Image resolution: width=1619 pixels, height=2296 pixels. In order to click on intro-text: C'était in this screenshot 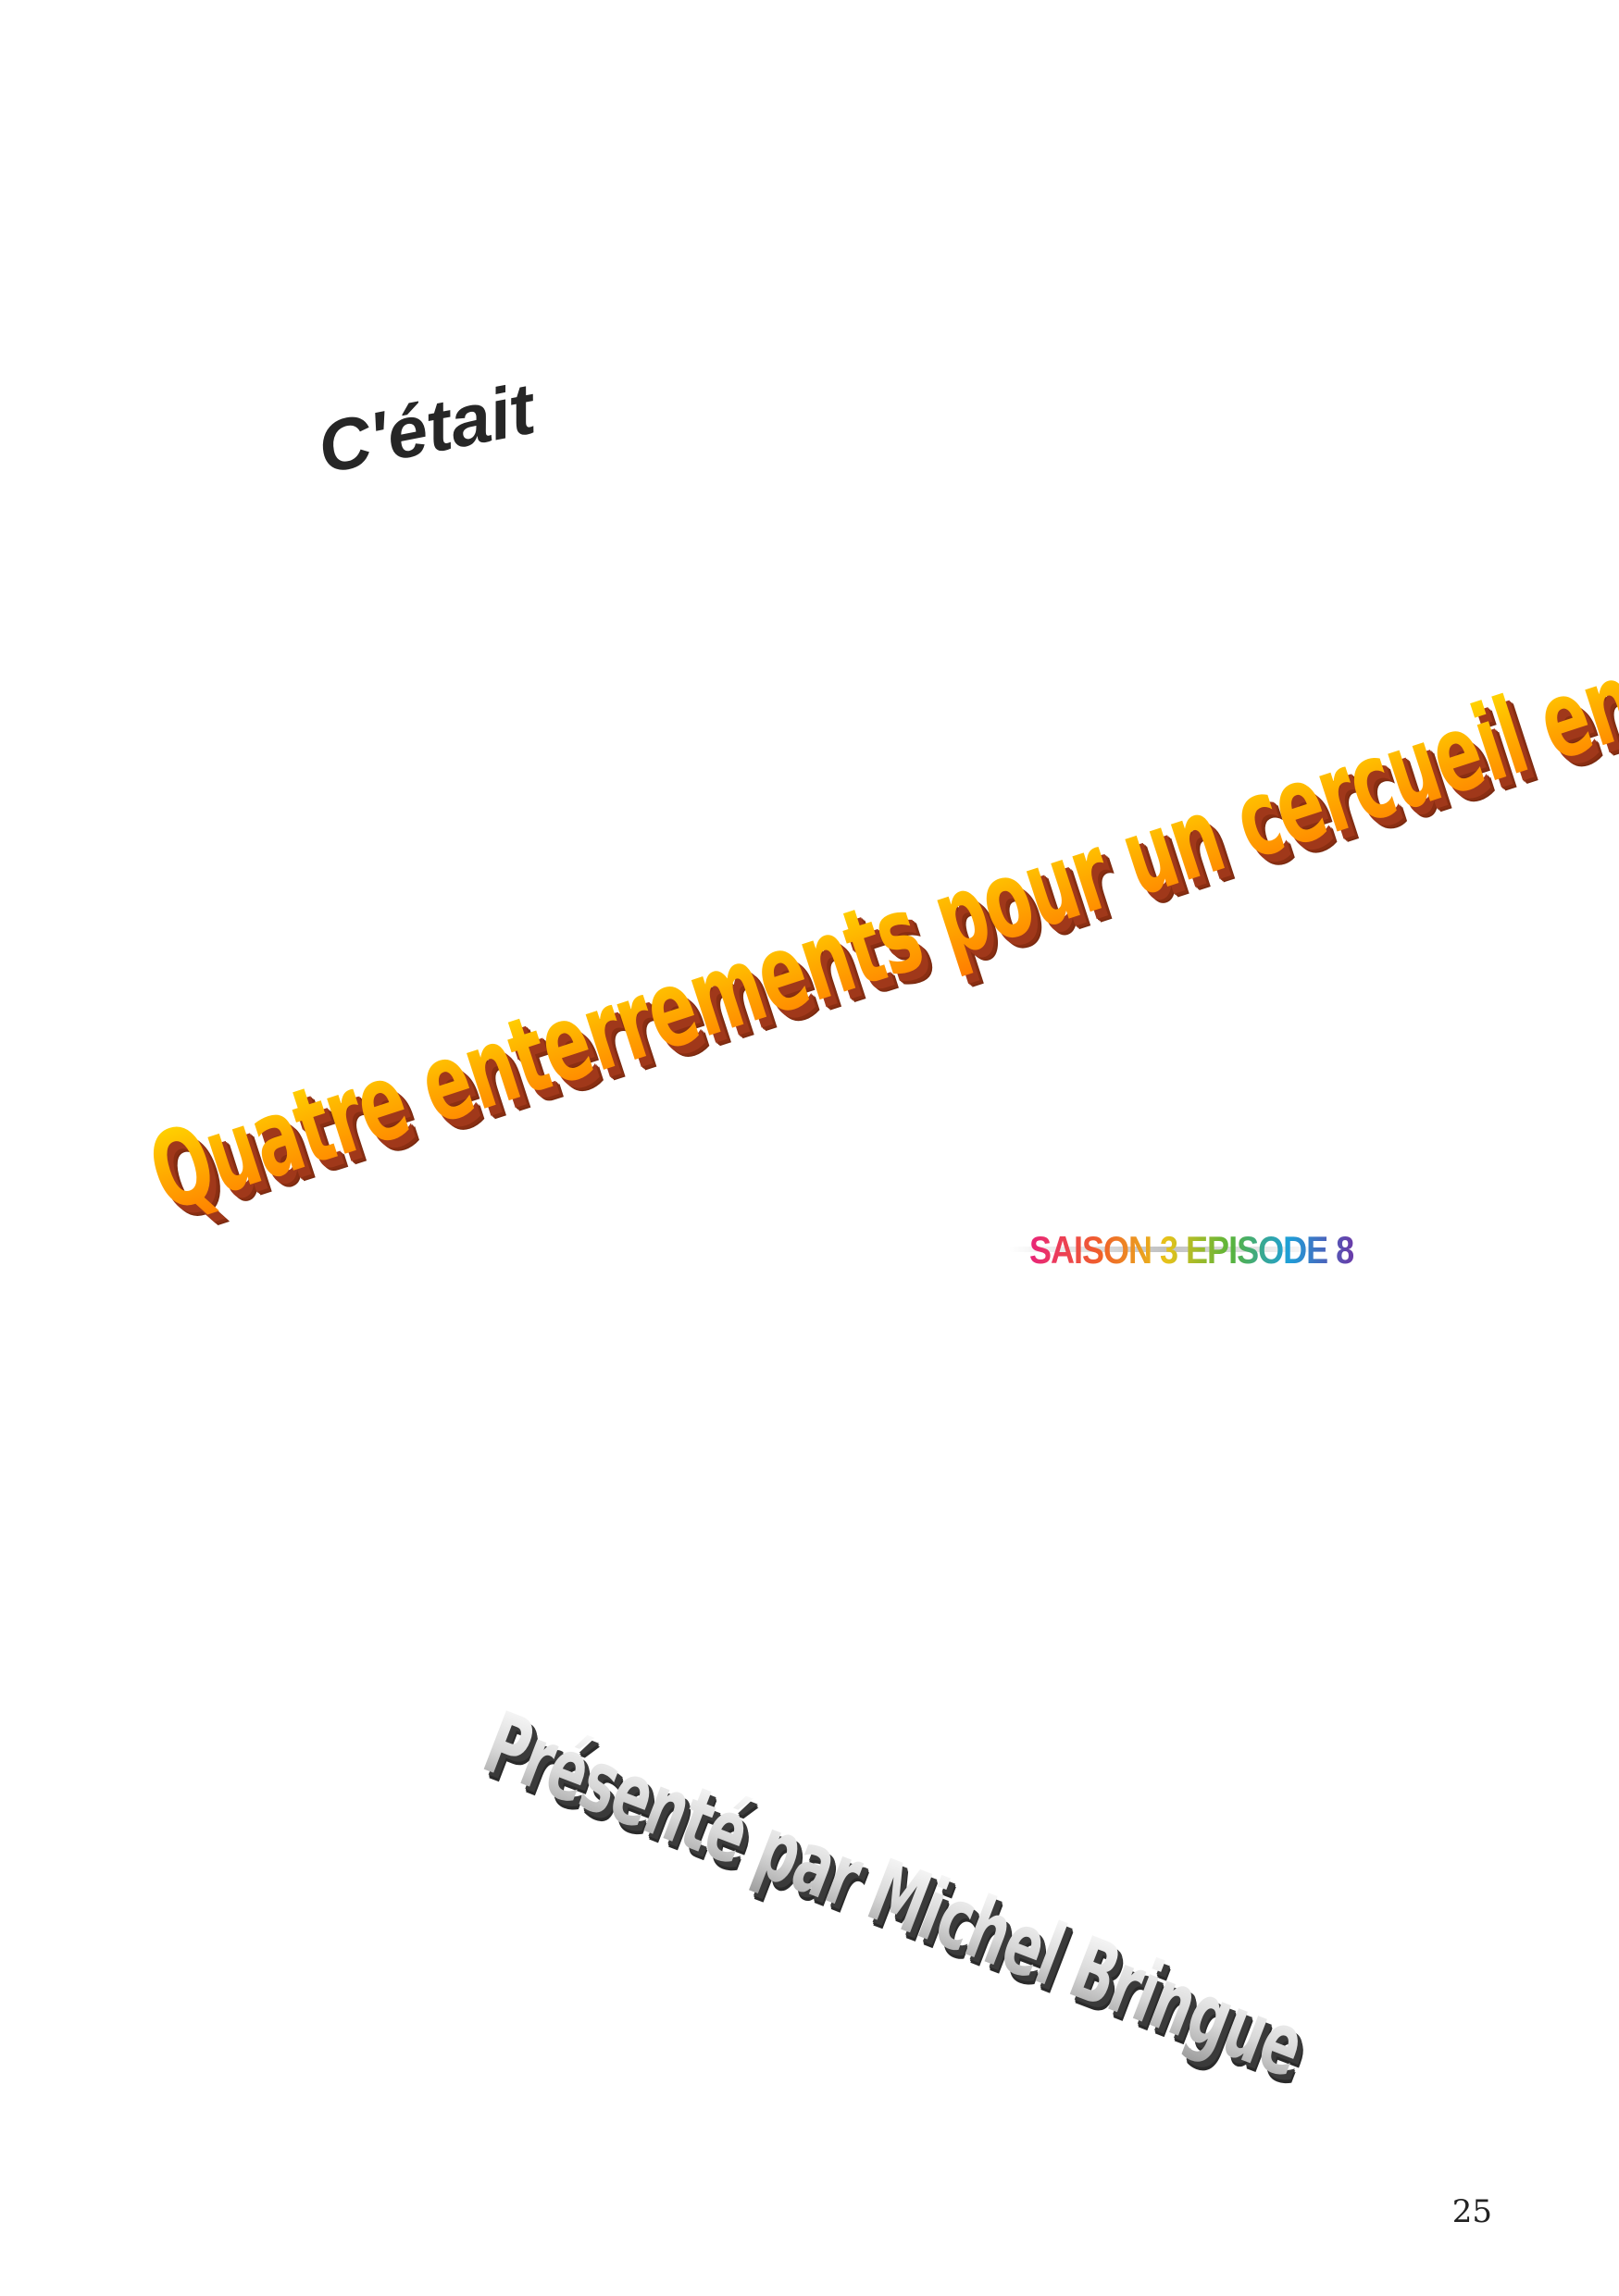, I will do `click(427, 428)`.